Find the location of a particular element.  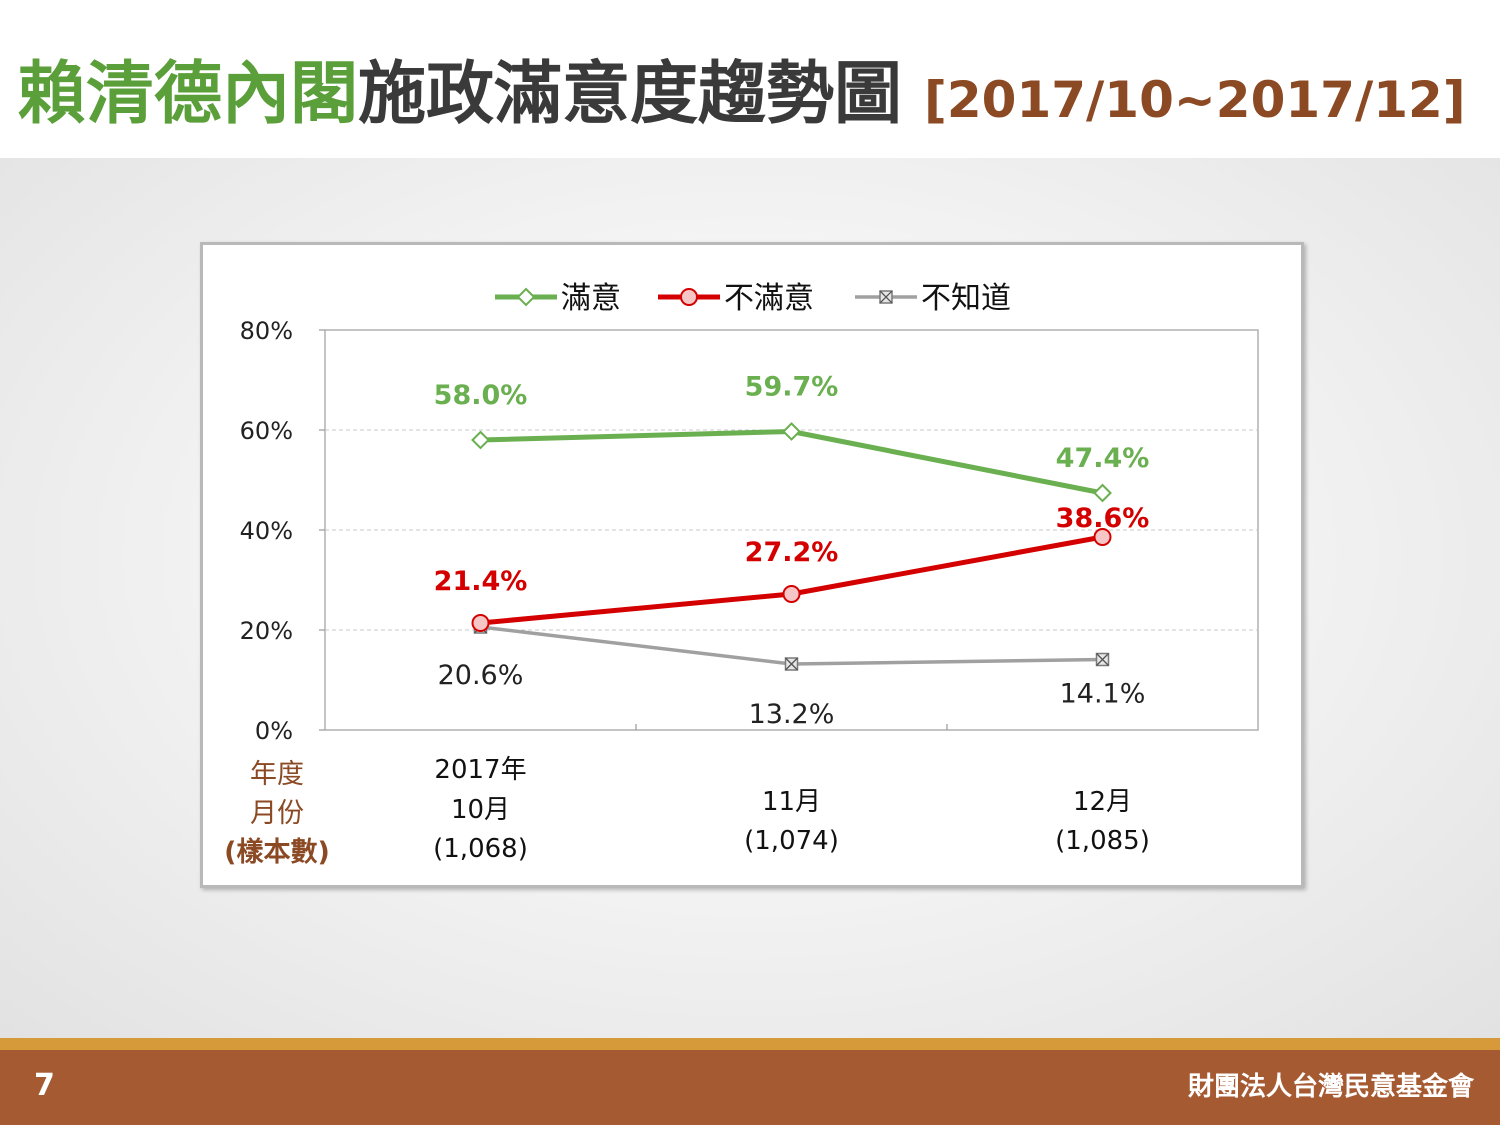

x-axis-header-line: 月份 is located at coordinates (277, 813).